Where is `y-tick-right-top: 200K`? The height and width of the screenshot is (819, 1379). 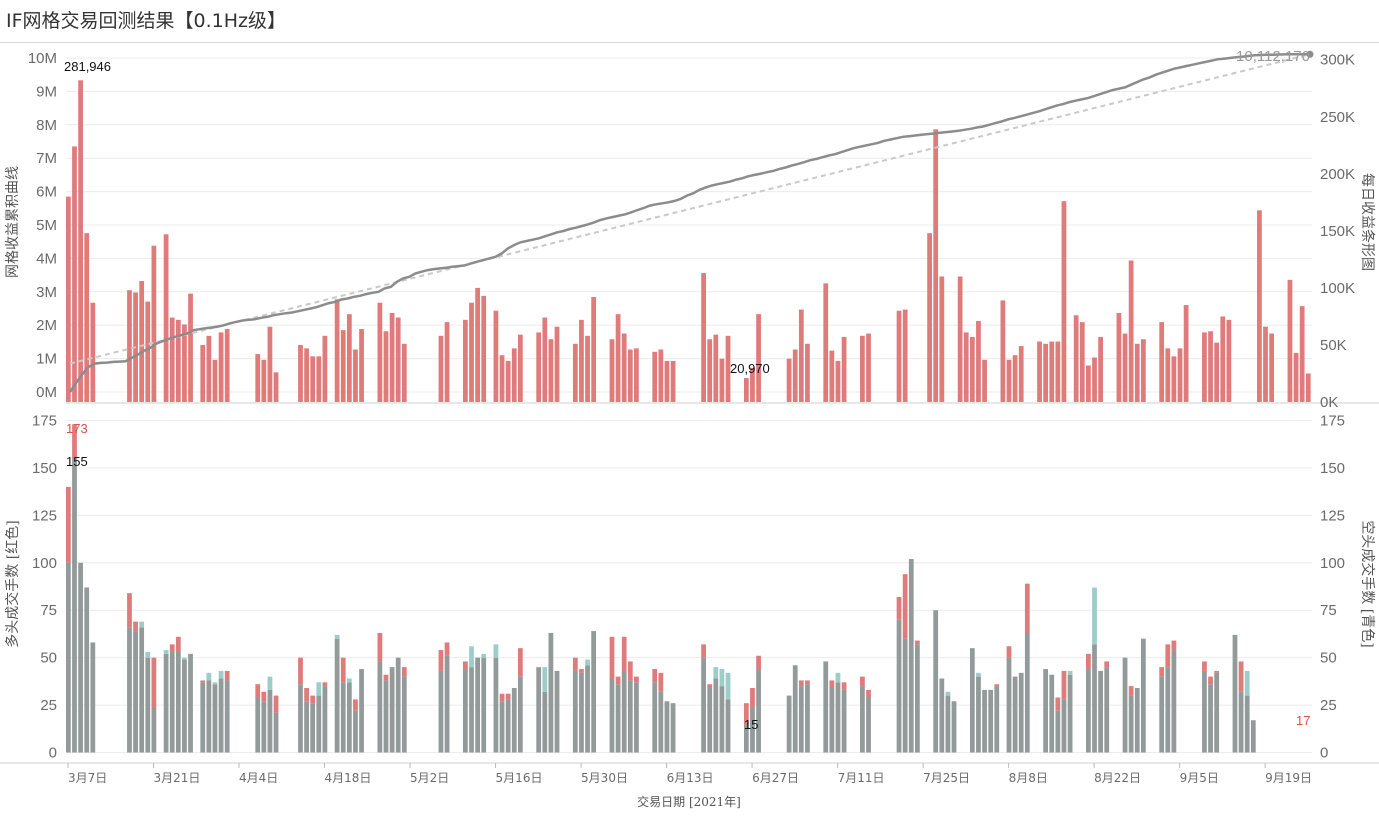 y-tick-right-top: 200K is located at coordinates (1337, 174).